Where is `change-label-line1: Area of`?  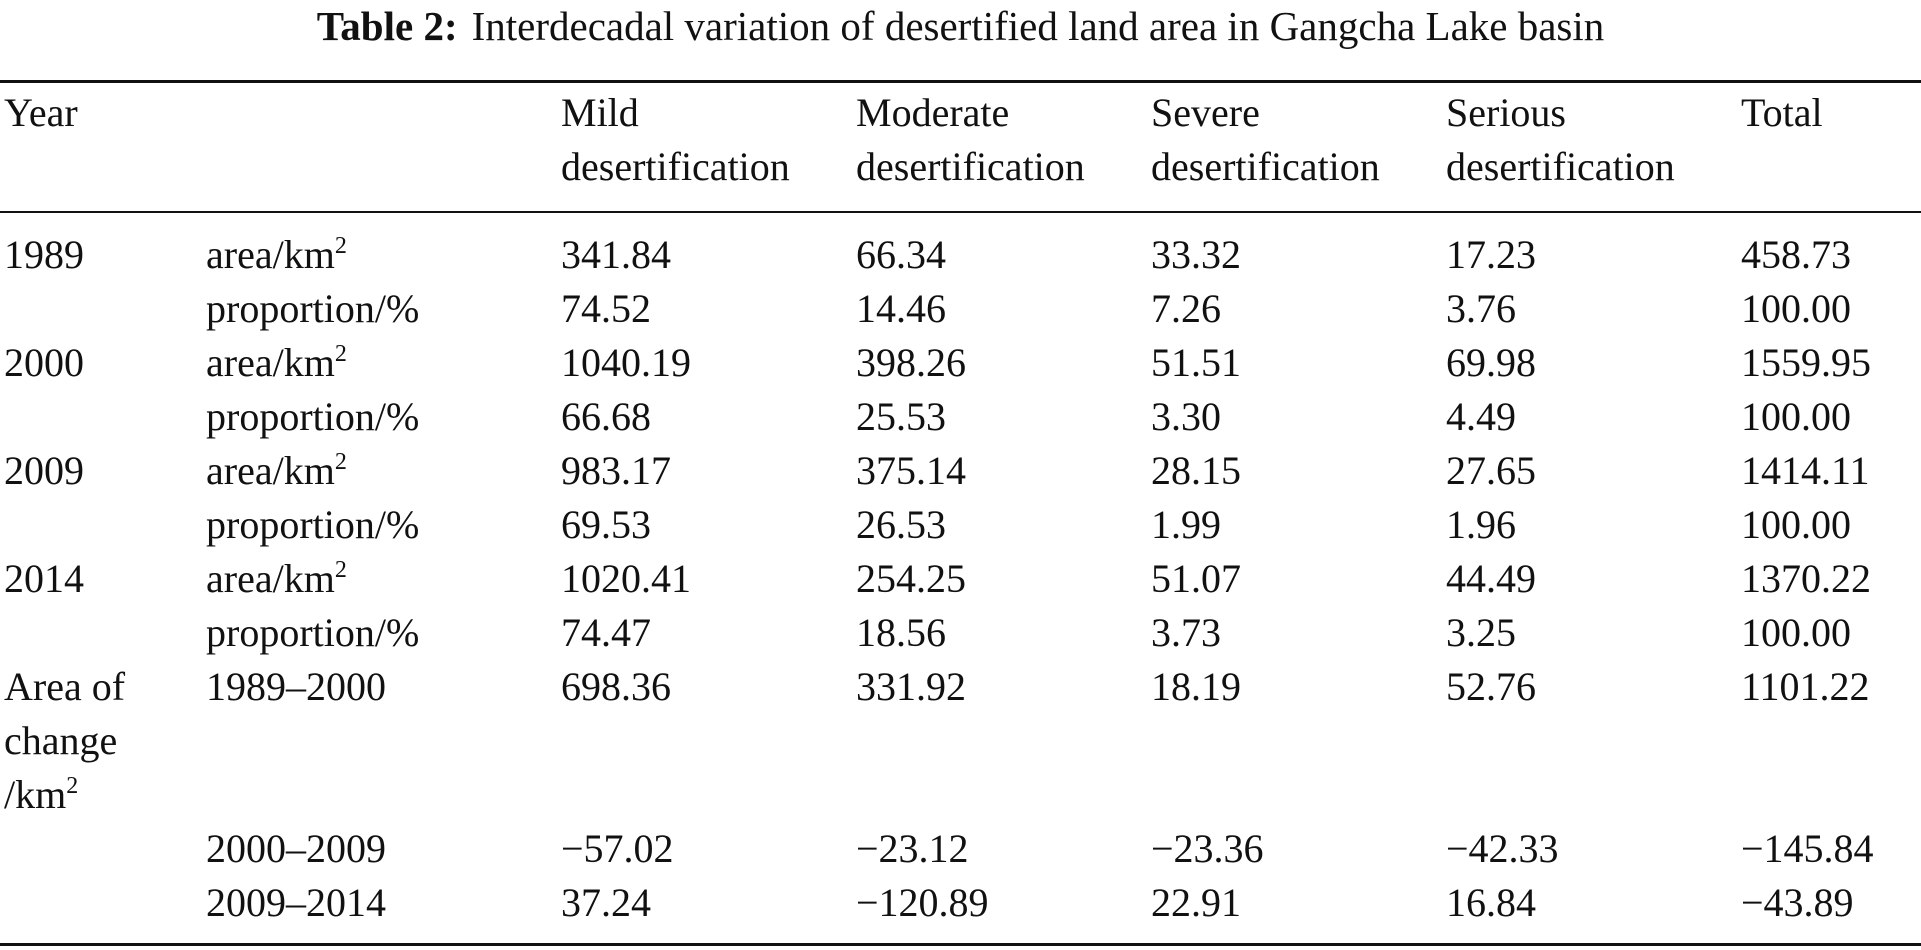 change-label-line1: Area of is located at coordinates (65, 686).